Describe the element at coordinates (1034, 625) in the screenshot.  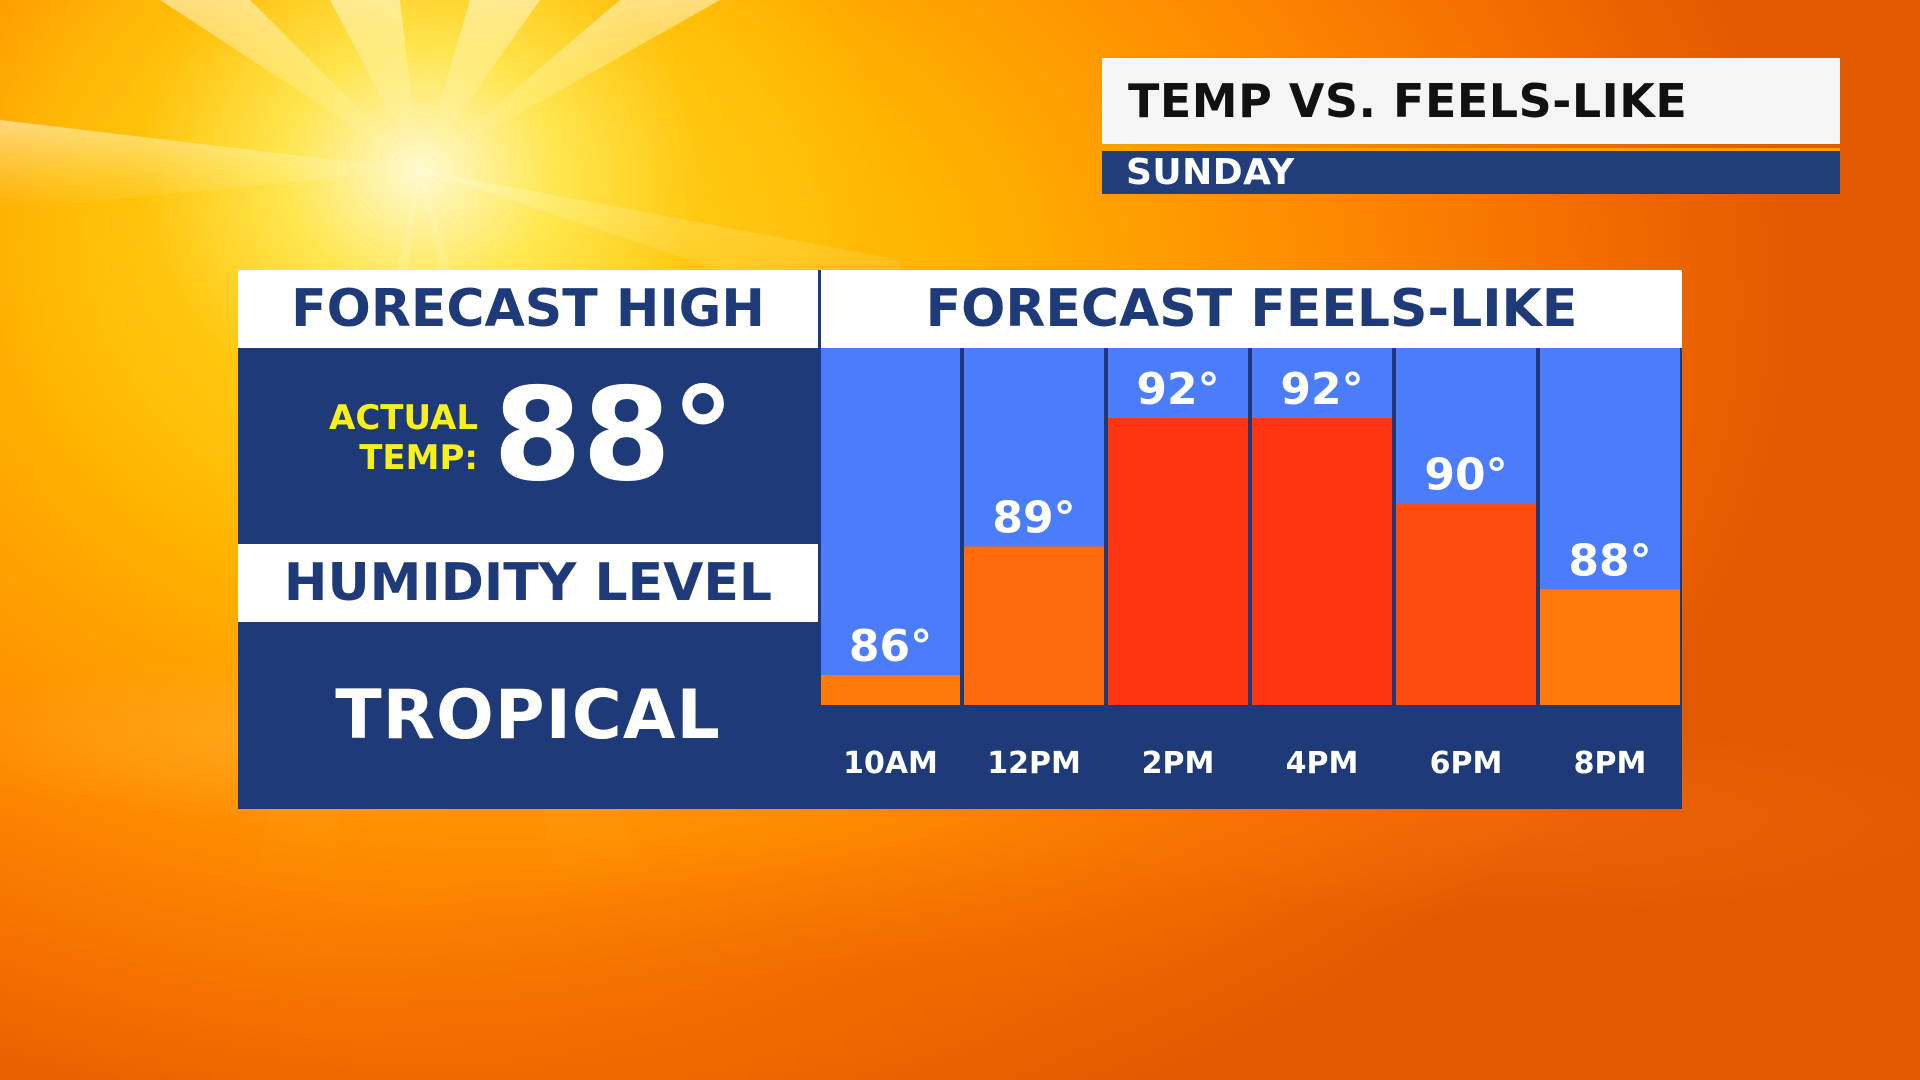
I see `bar-12pm` at that location.